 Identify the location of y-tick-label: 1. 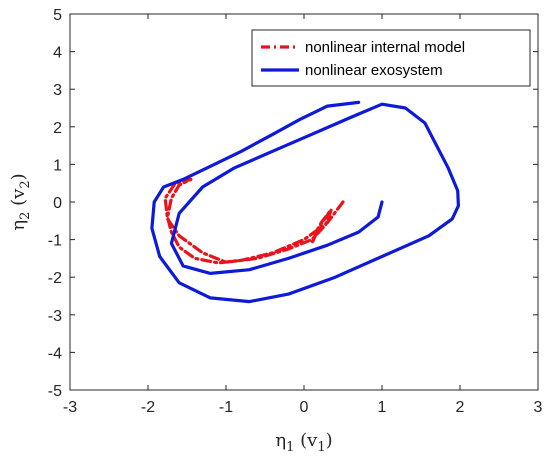
(57, 165).